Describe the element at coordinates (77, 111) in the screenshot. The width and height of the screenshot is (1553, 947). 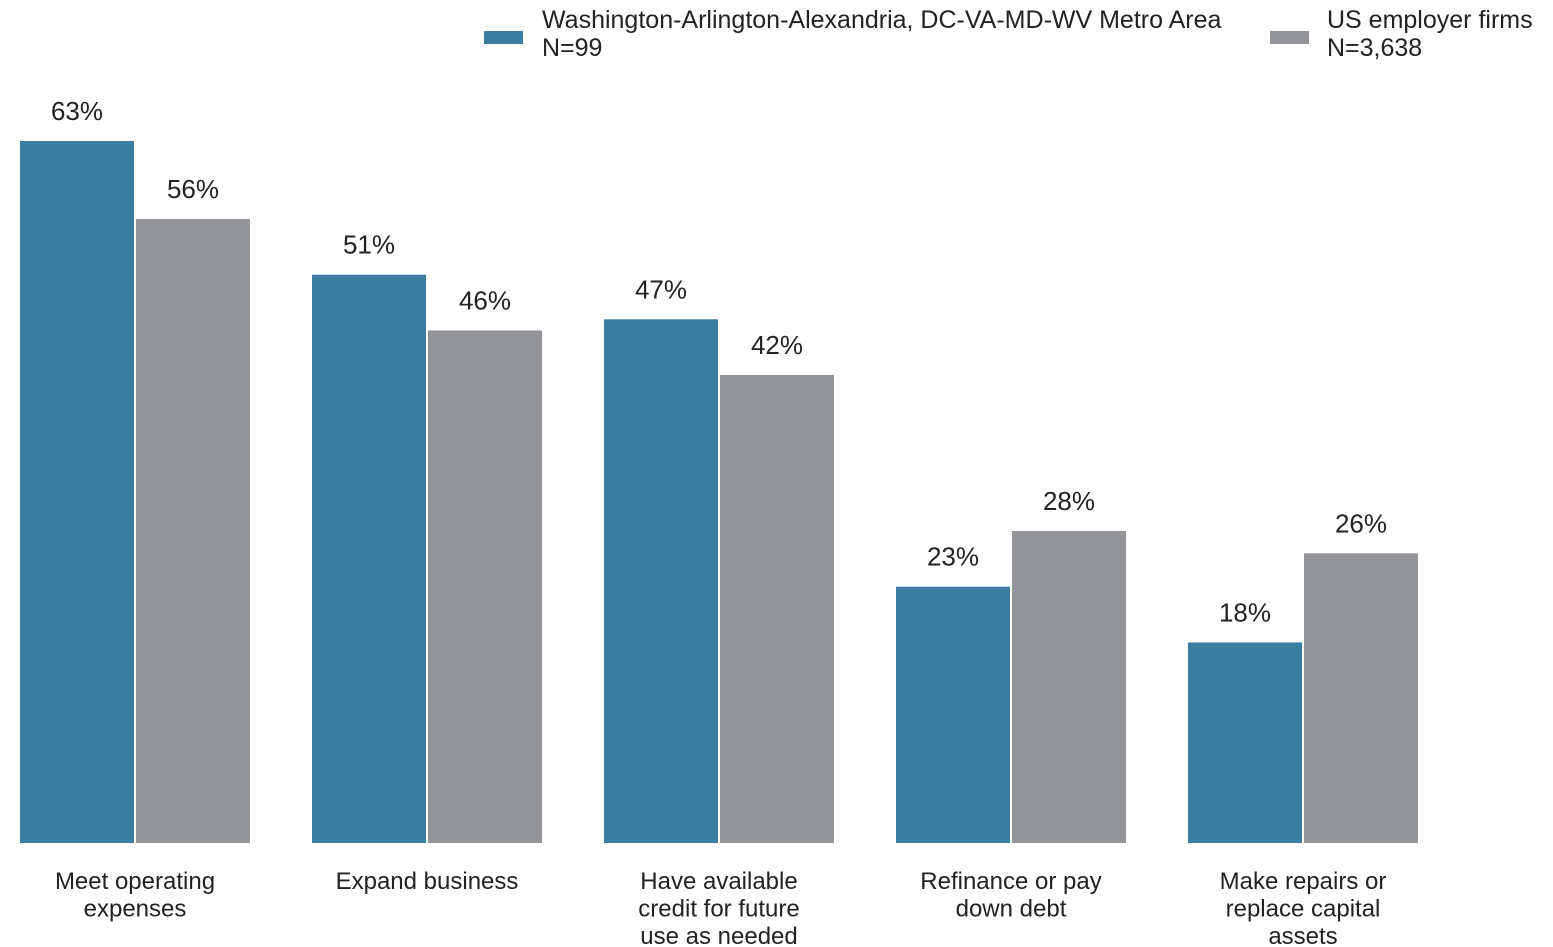
I see `value-label-metro-0: 63%` at that location.